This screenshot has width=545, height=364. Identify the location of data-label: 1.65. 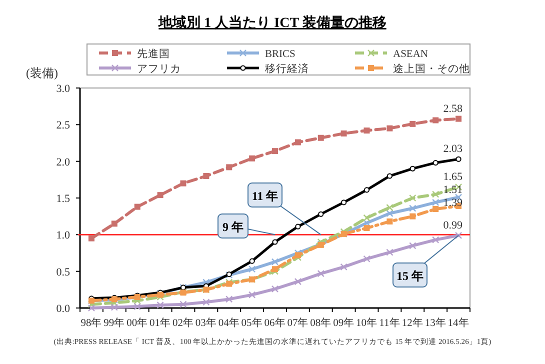
(453, 177).